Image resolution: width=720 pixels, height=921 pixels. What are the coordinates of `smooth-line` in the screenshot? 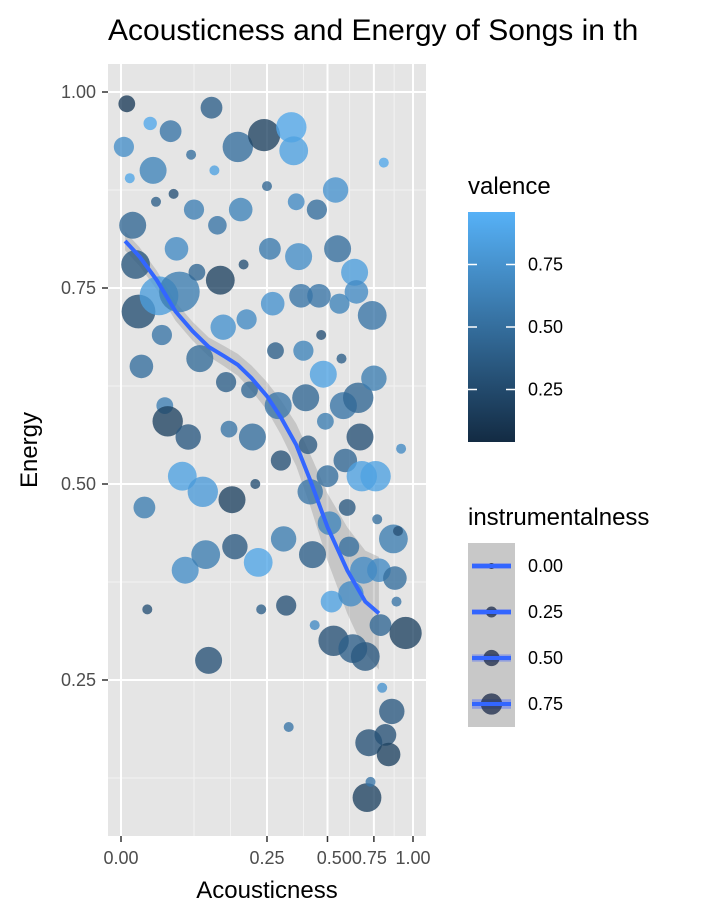 It's located at (252, 427).